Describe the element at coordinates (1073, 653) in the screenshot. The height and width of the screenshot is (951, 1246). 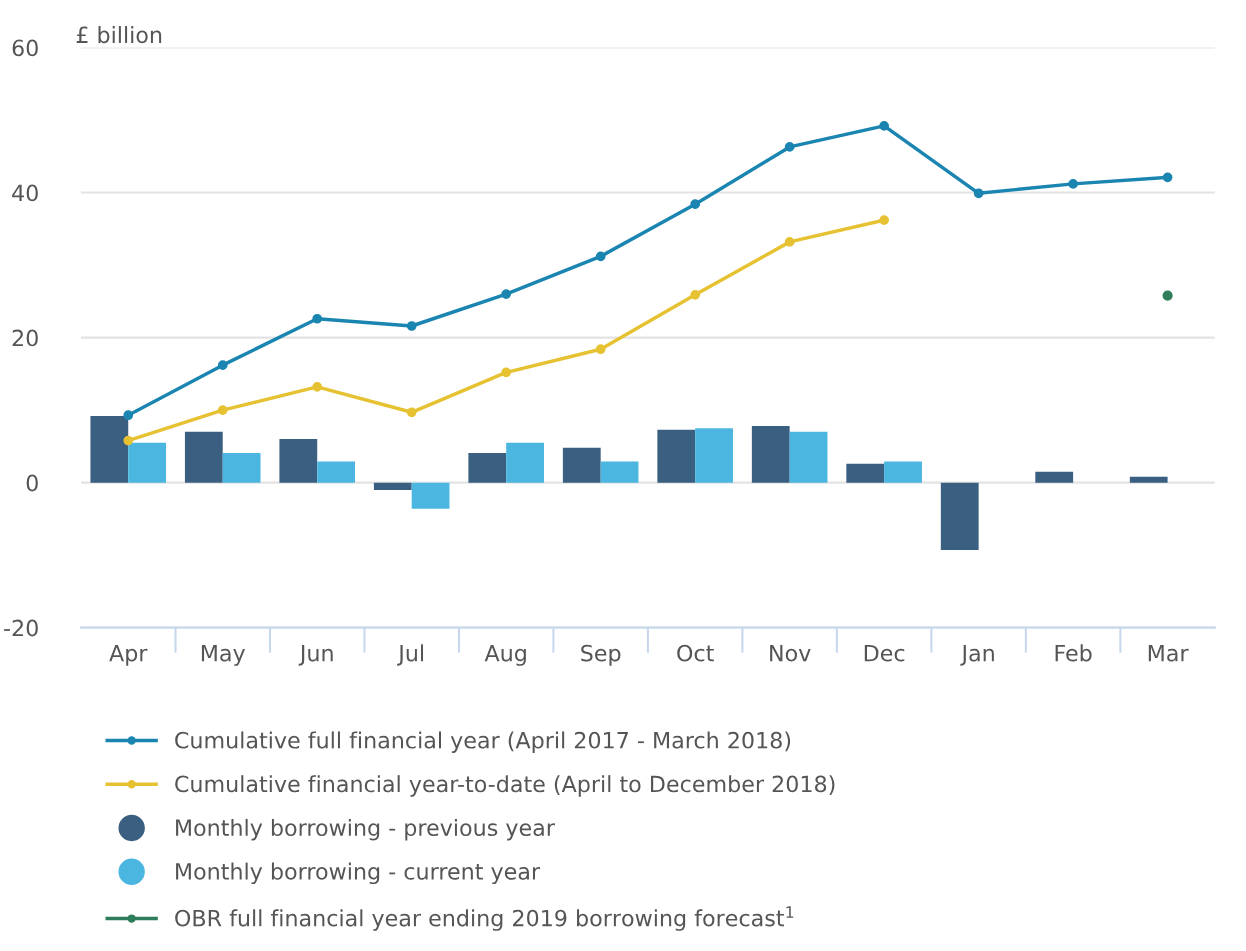
I see `x-tick-label: Feb` at that location.